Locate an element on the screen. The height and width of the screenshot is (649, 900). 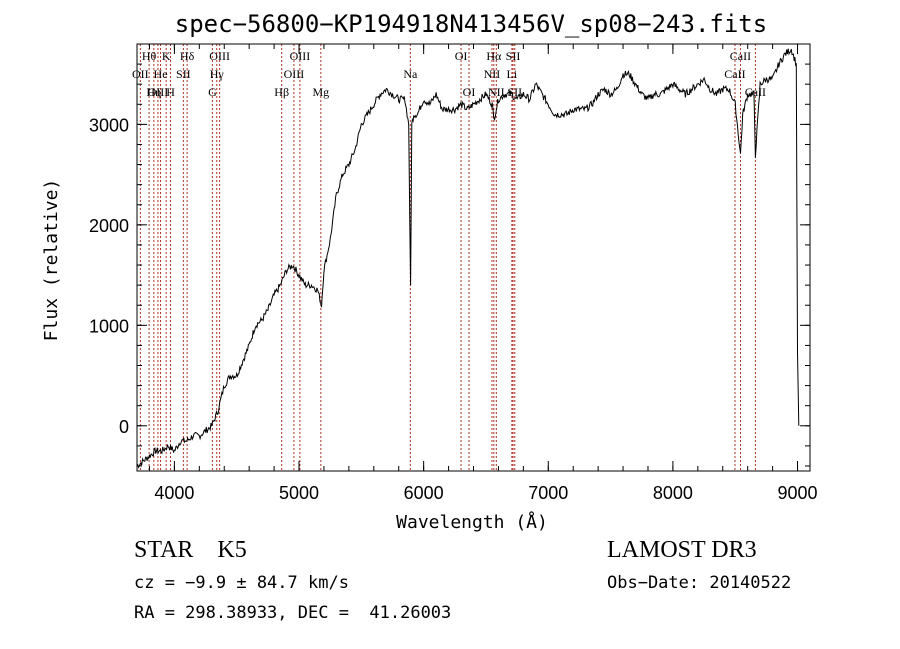
x-tick-label: 6000 is located at coordinates (424, 493).